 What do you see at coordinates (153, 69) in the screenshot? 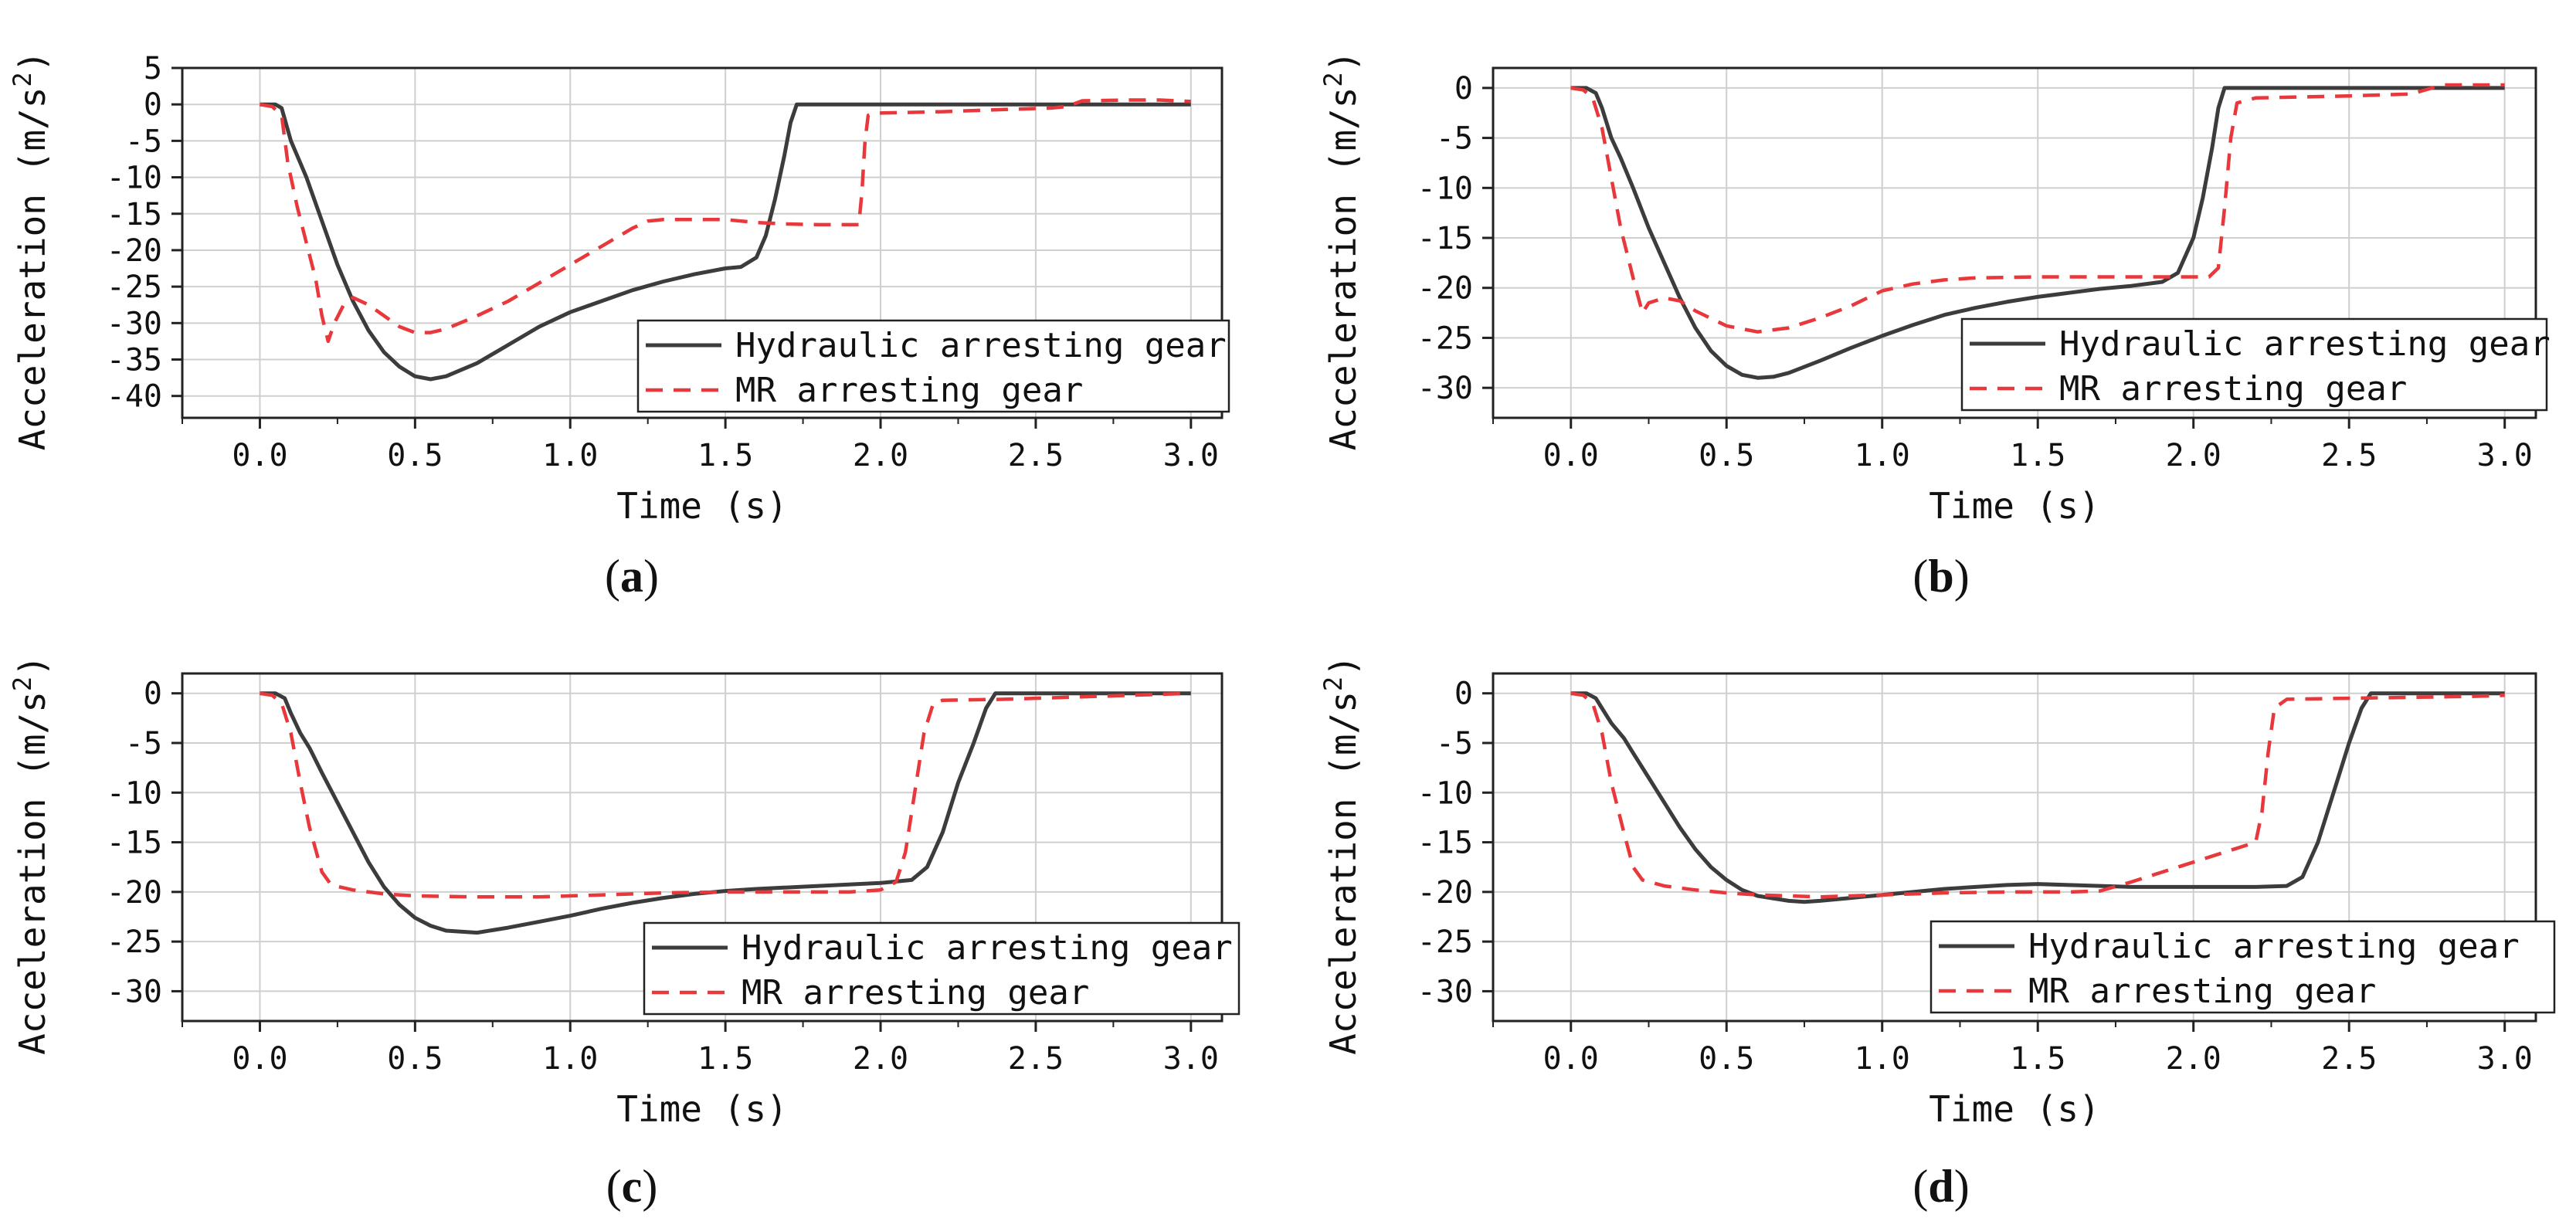
I see `y-tick-label: 5` at bounding box center [153, 69].